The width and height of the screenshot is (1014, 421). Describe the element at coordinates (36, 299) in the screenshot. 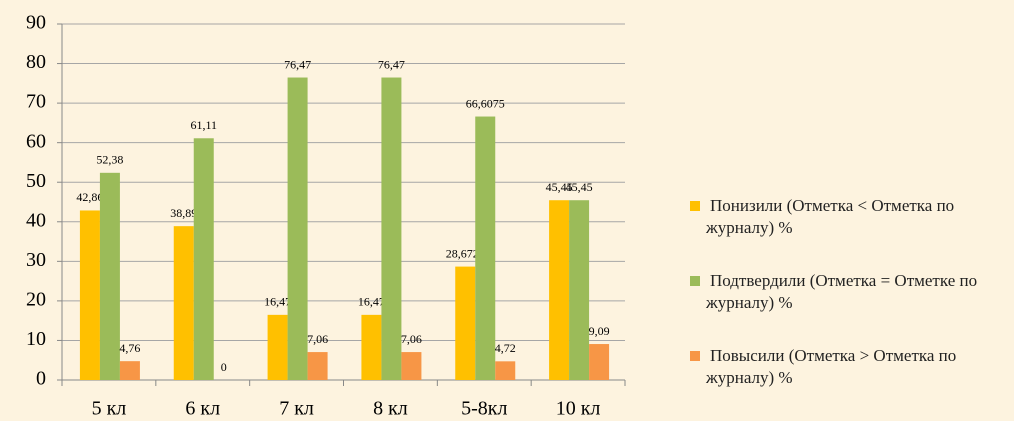

I see `y-tick-label: 20` at that location.